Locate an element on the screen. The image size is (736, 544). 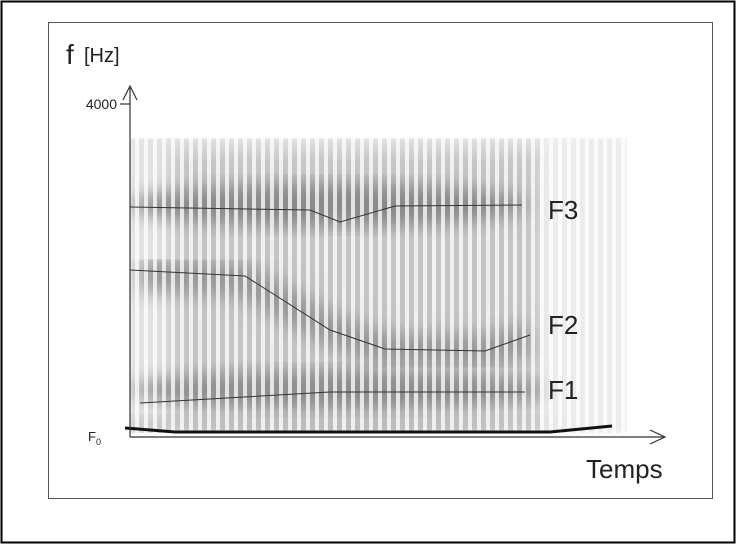
f0-label: F0 is located at coordinates (94, 438).